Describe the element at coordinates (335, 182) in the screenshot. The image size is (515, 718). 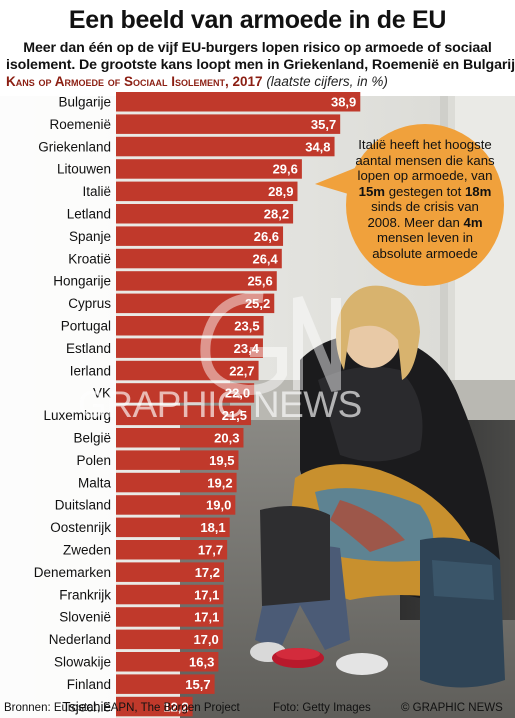
I see `callout-pointer` at that location.